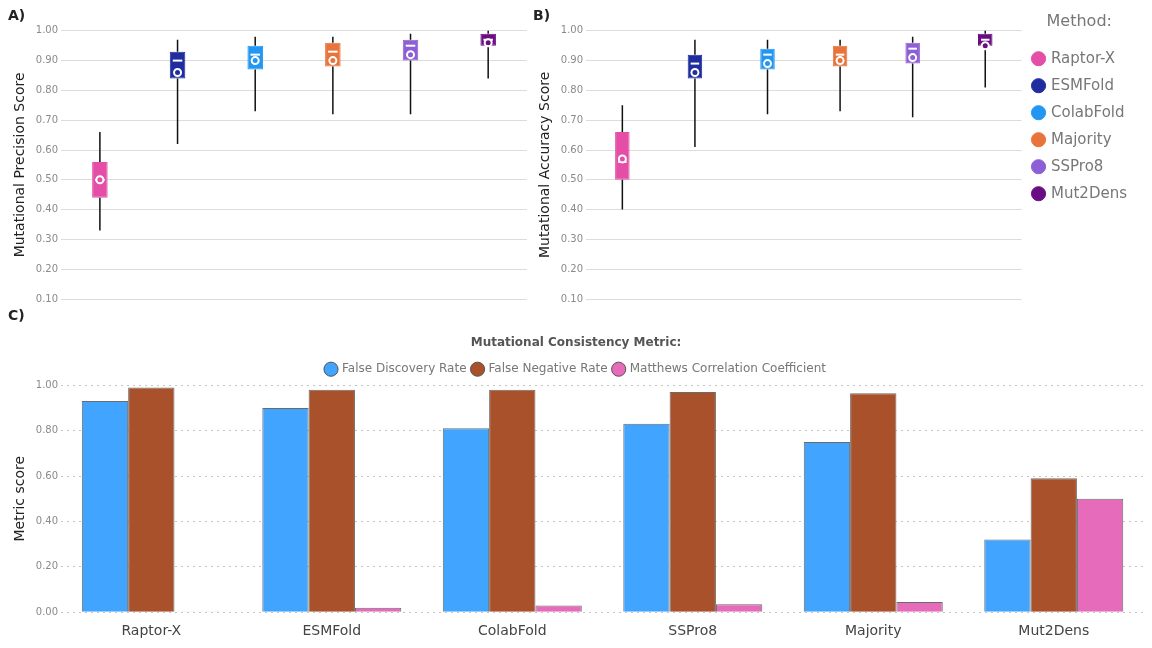  I want to click on chart-title: C), so click(16, 315).